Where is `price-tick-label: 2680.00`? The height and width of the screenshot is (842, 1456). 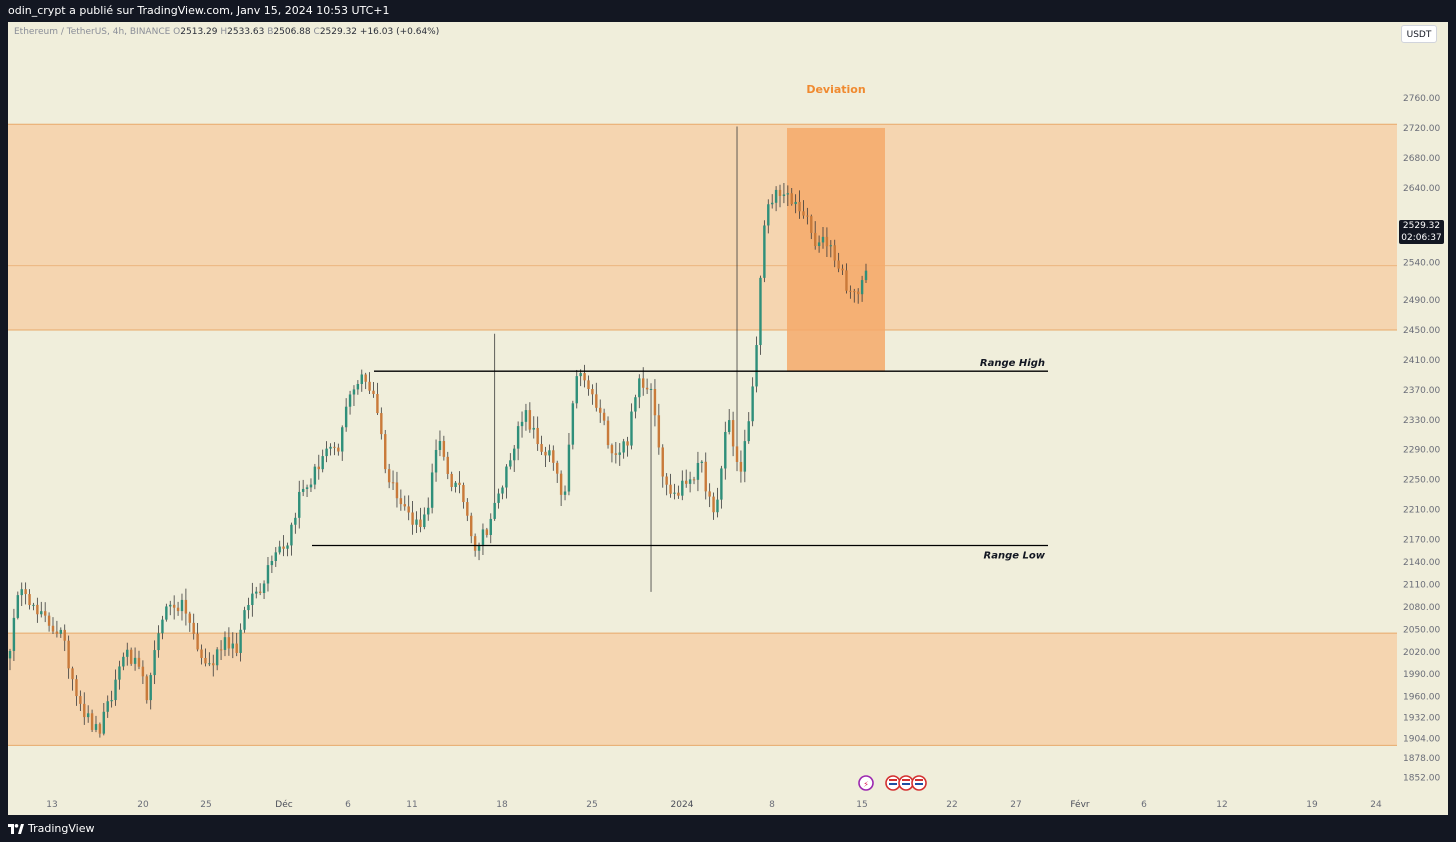
price-tick-label: 2680.00 is located at coordinates (1421, 159).